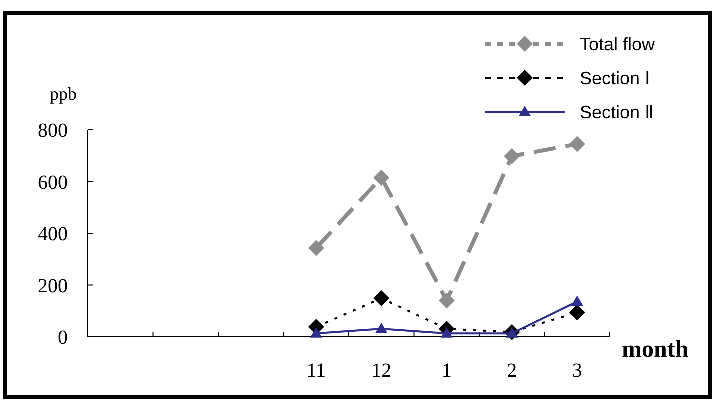 Image resolution: width=715 pixels, height=402 pixels. What do you see at coordinates (63, 338) in the screenshot?
I see `y-tick-label: 0` at bounding box center [63, 338].